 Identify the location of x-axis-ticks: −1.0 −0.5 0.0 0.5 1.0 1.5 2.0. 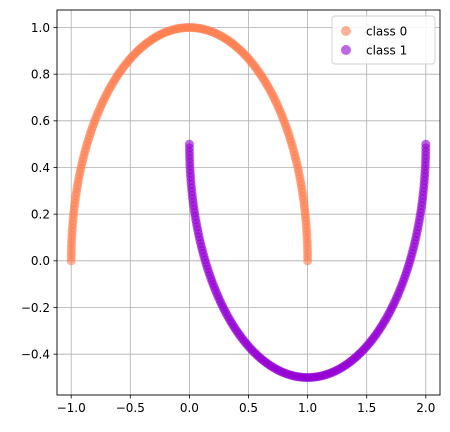
(246, 405).